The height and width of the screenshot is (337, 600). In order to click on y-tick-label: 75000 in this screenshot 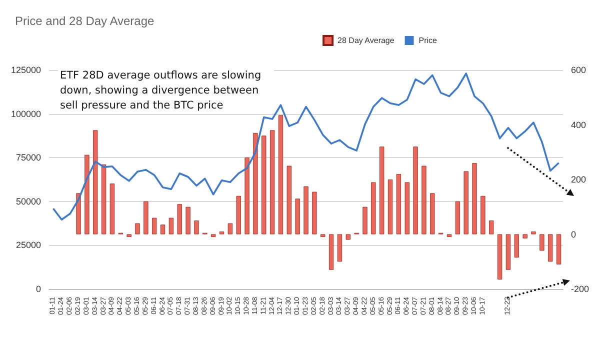, I will do `click(29, 157)`.